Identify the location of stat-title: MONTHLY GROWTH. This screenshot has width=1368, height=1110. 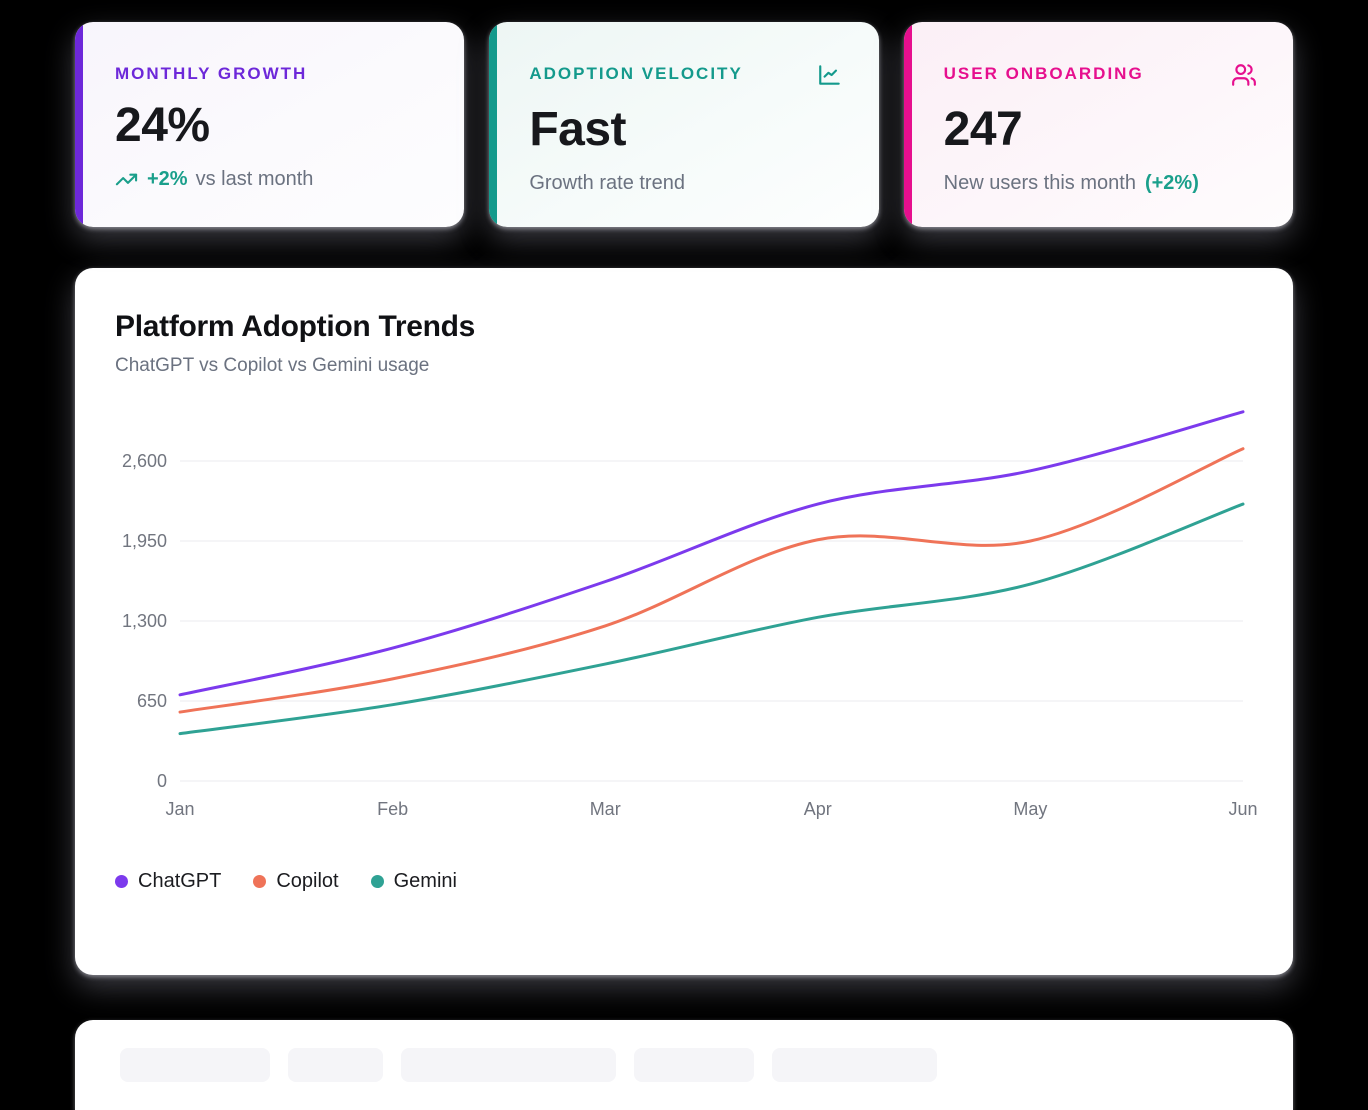
(211, 73).